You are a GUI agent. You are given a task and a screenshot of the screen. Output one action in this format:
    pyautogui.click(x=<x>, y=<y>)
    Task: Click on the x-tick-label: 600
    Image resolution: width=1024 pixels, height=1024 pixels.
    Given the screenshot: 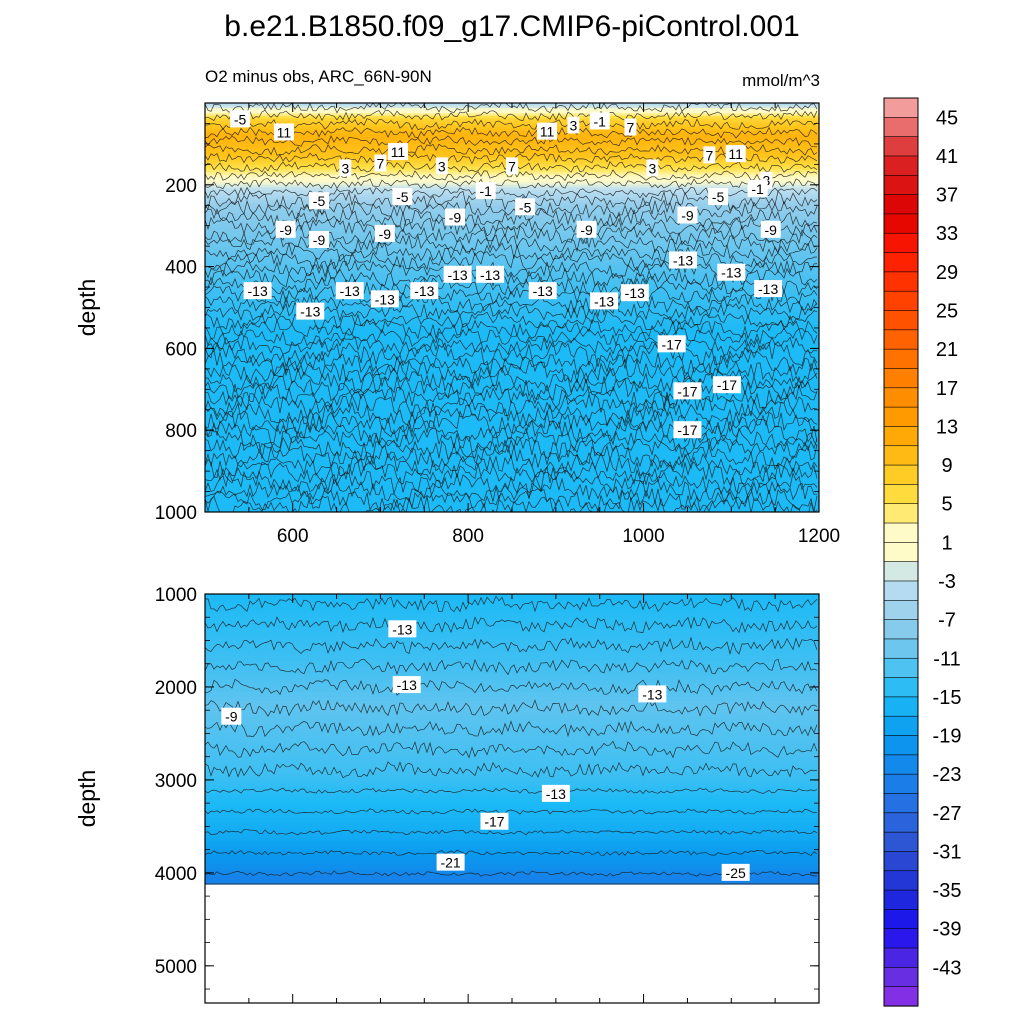 What is the action you would take?
    pyautogui.click(x=293, y=536)
    